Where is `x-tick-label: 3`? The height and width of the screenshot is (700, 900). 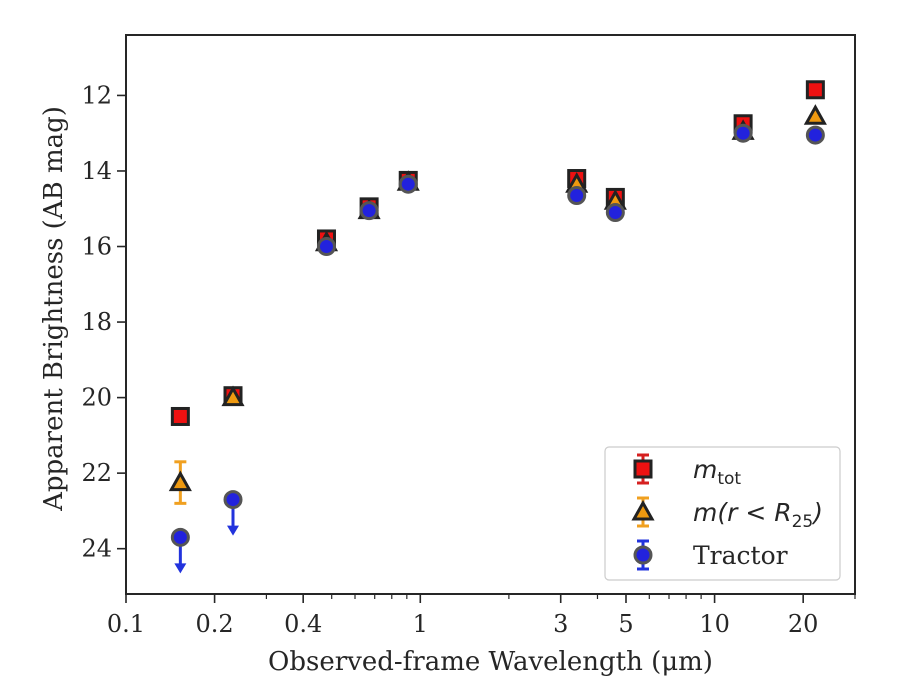 x-tick-label: 3 is located at coordinates (560, 624).